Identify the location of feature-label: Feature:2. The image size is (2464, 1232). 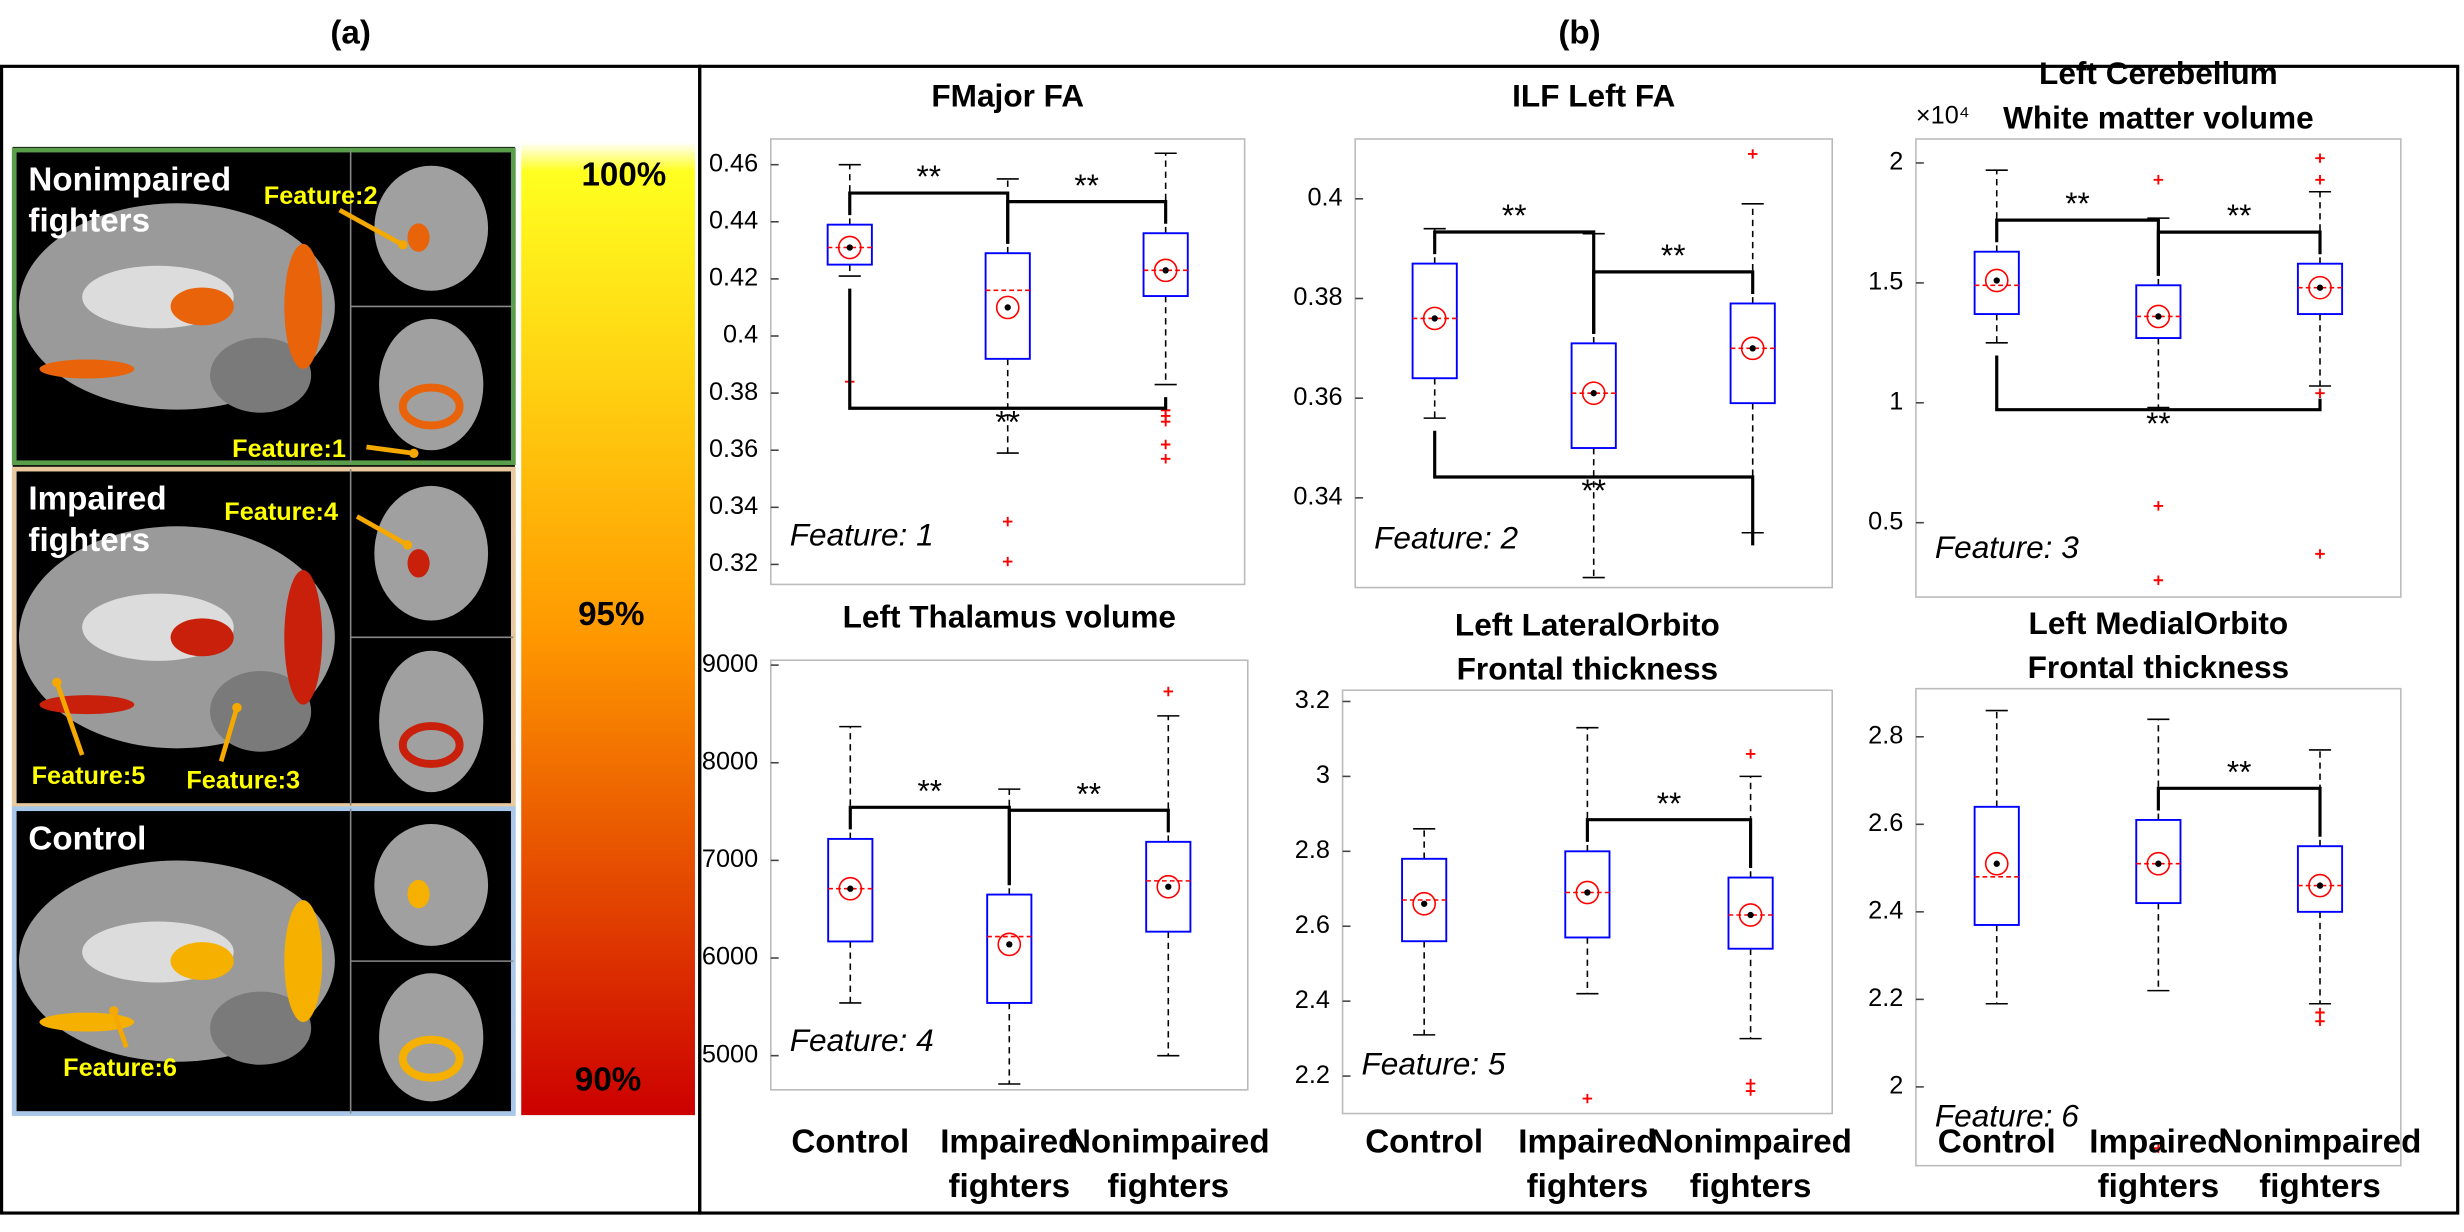
(321, 196).